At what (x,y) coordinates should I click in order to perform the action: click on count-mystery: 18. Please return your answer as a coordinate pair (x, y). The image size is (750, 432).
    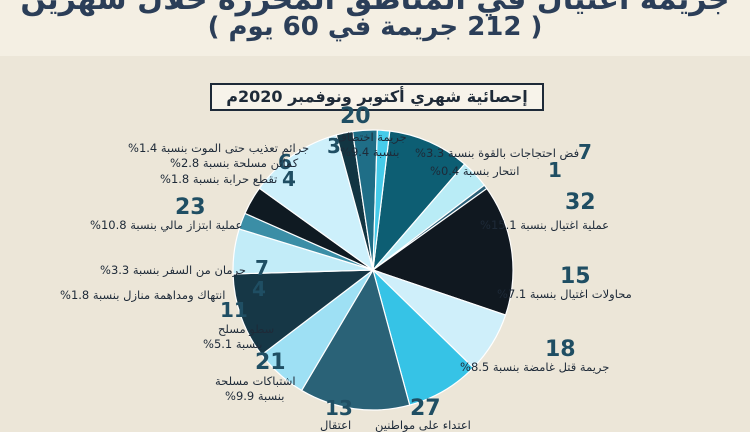
    Looking at the image, I should click on (560, 349).